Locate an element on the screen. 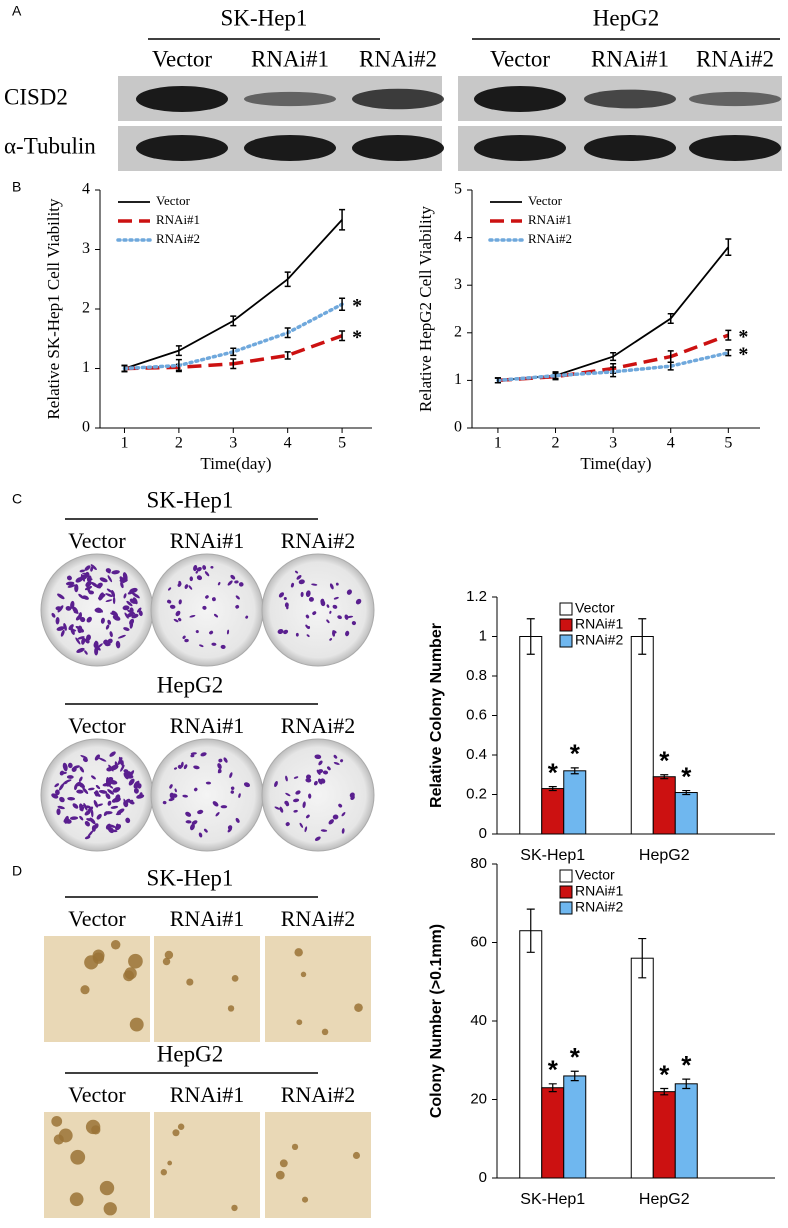 The height and width of the screenshot is (1228, 788). y-tick-label: 0.6 is located at coordinates (476, 714).